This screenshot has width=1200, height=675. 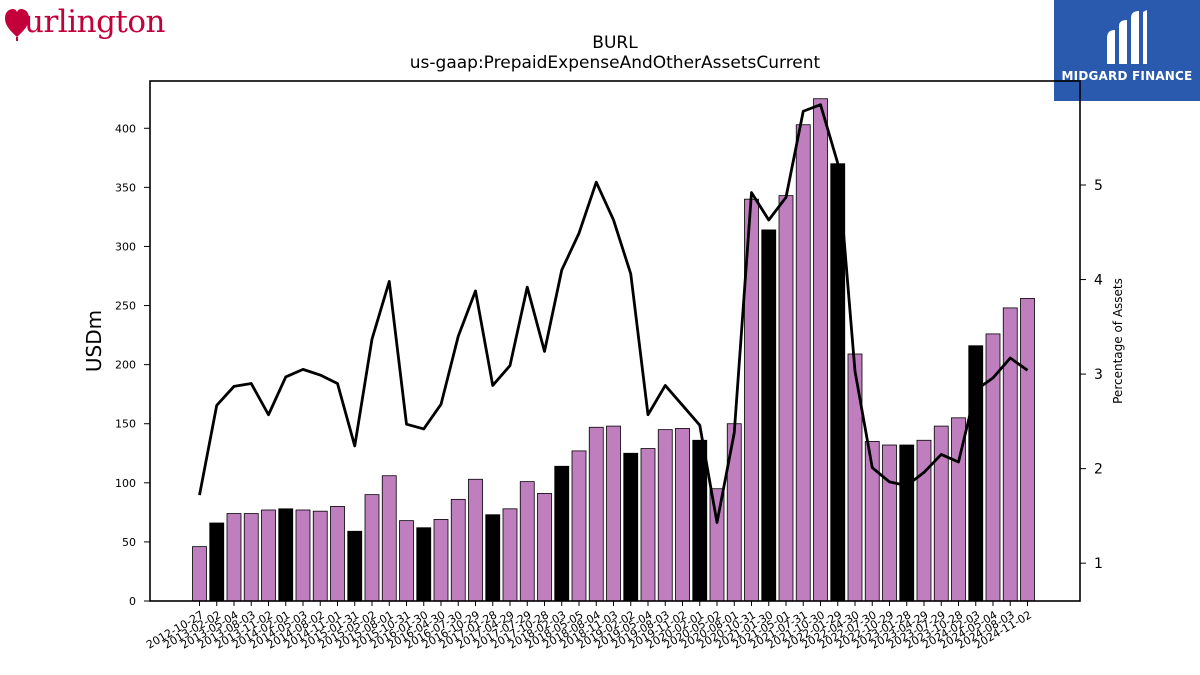 What do you see at coordinates (17, 25) in the screenshot?
I see `heart-b-logo-icon` at bounding box center [17, 25].